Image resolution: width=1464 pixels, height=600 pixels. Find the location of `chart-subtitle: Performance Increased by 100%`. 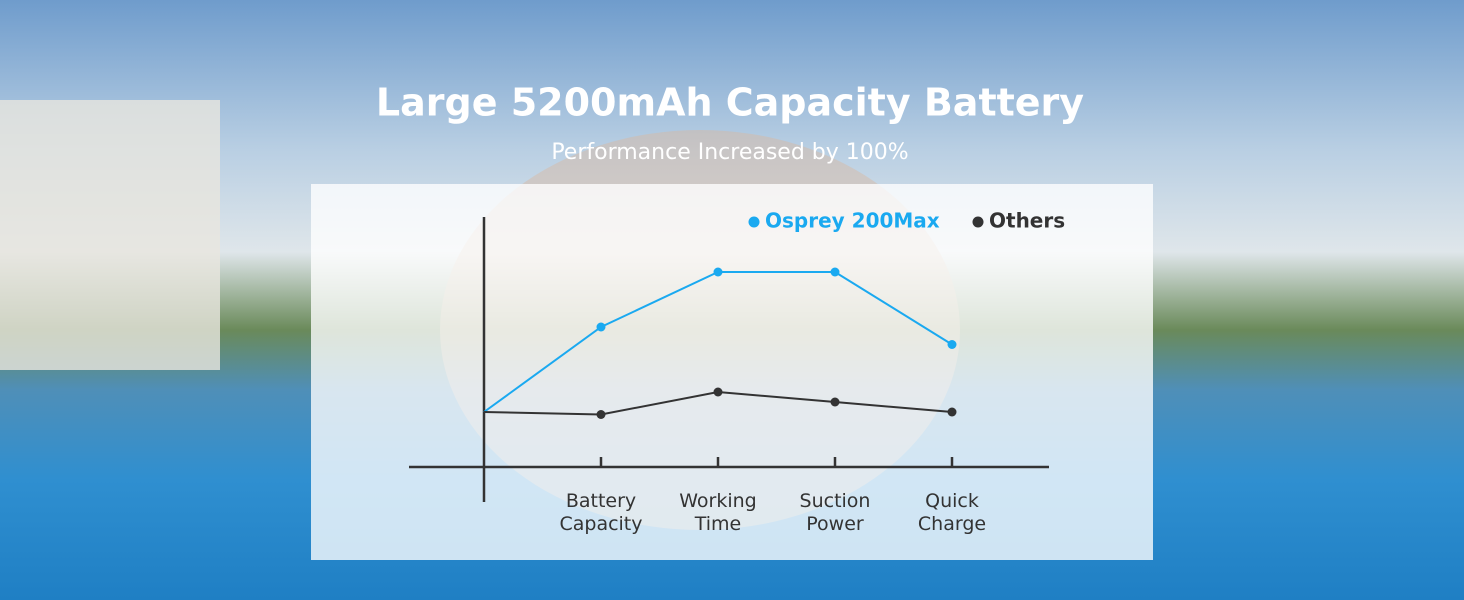

chart-subtitle: Performance Increased by 100% is located at coordinates (729, 152).